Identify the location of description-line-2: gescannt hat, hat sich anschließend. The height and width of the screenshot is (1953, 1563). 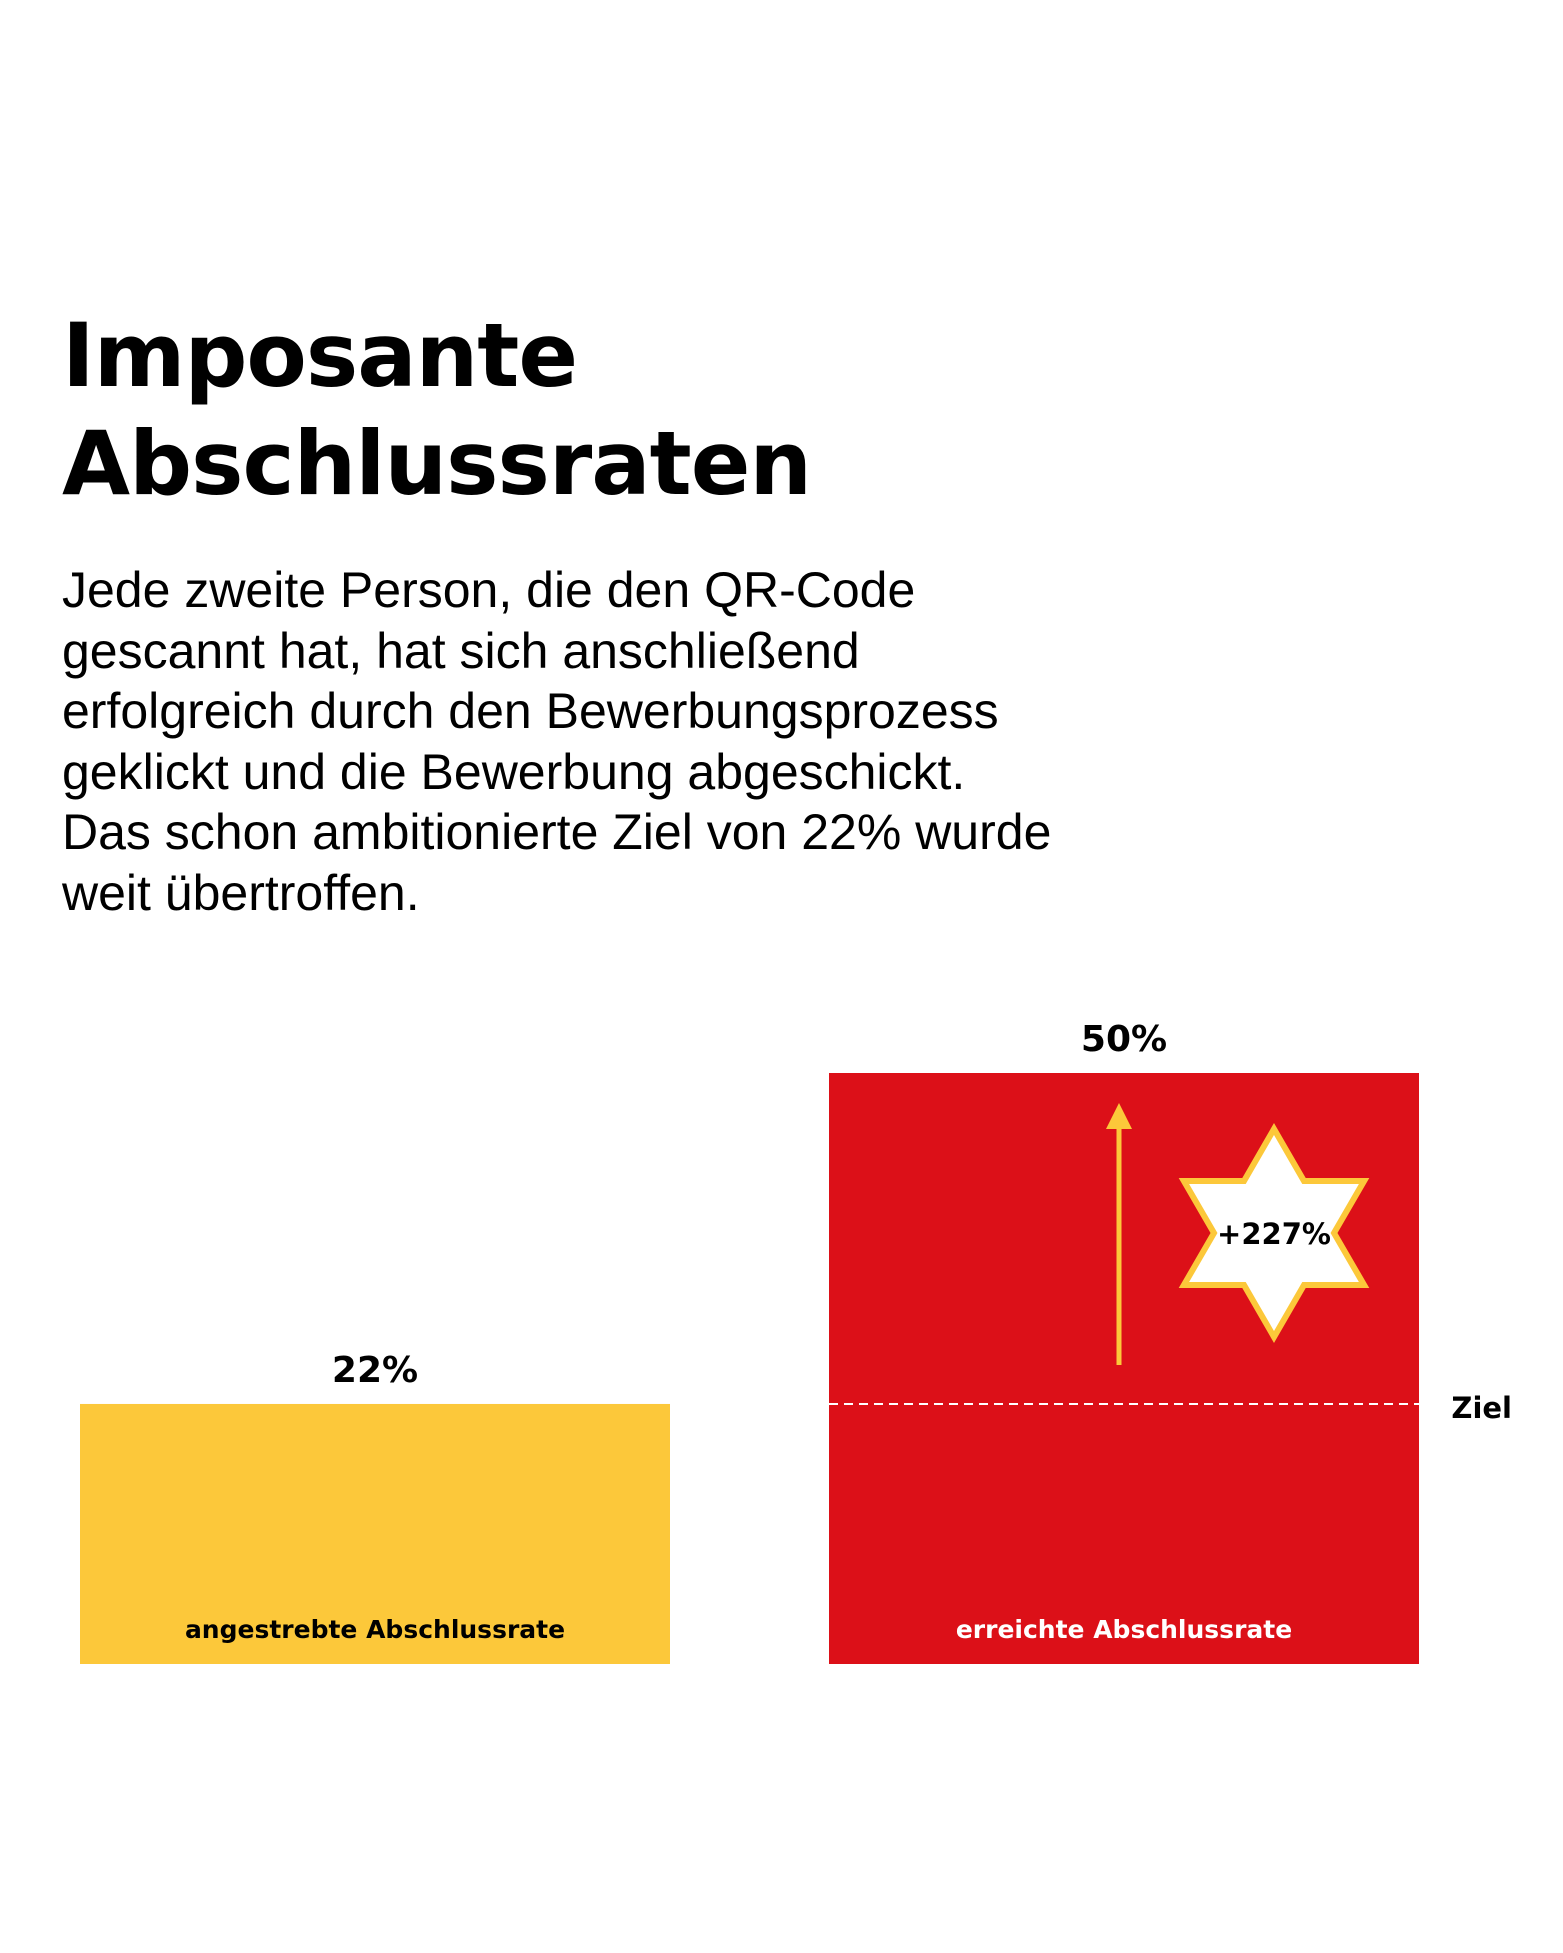
(461, 650).